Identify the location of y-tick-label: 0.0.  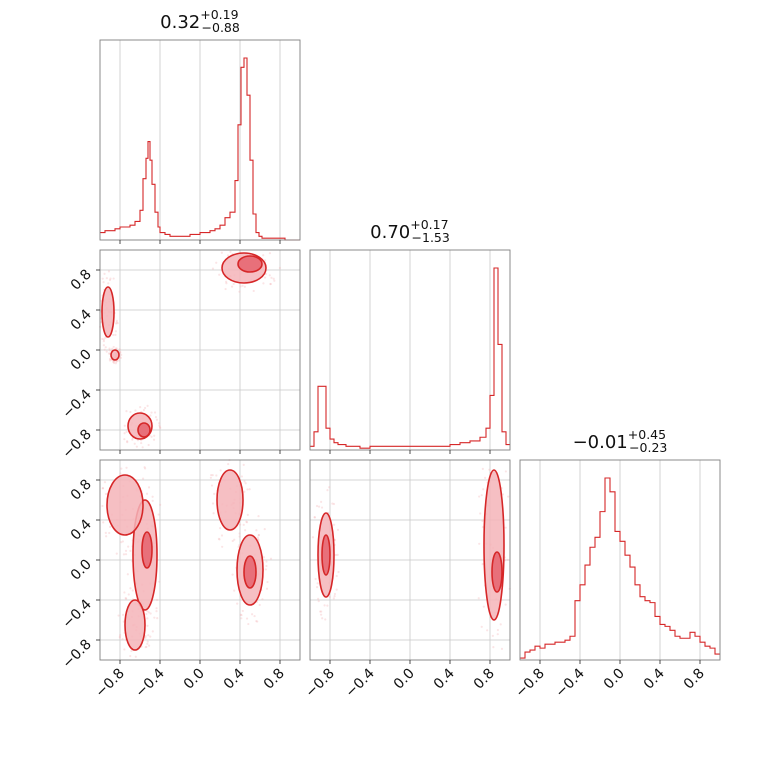
(81, 360).